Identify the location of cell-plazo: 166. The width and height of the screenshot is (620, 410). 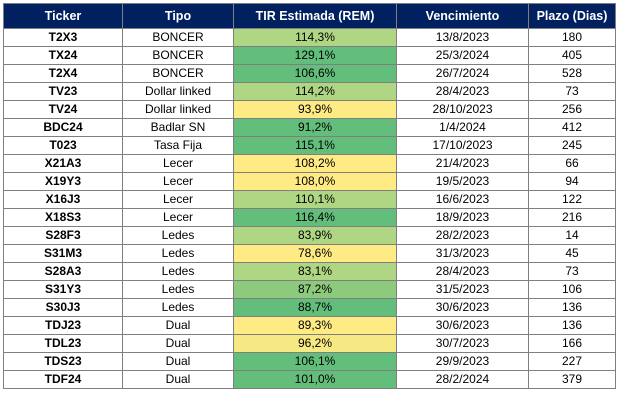
(572, 343).